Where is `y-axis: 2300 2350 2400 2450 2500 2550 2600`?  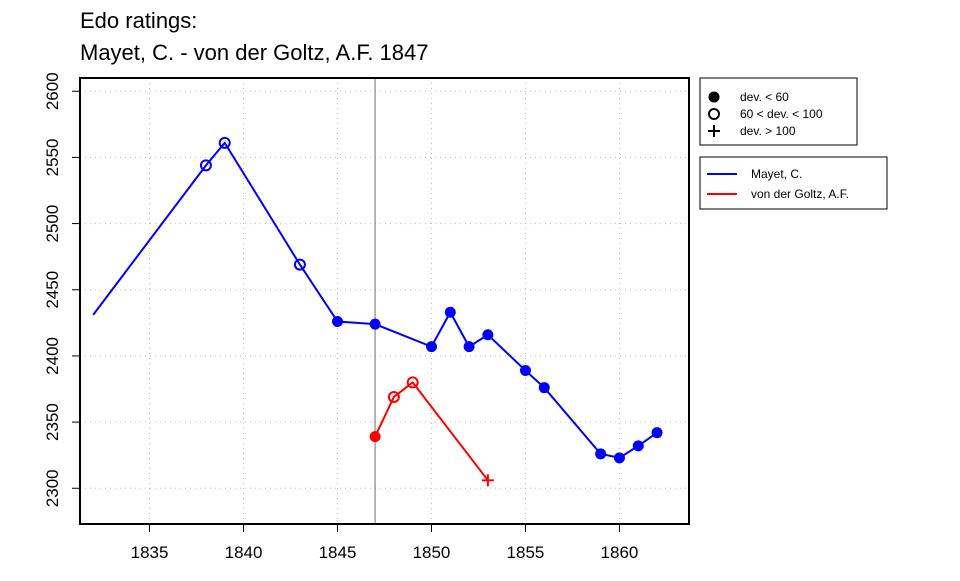
y-axis: 2300 2350 2400 2450 2500 2550 2600 is located at coordinates (61, 289).